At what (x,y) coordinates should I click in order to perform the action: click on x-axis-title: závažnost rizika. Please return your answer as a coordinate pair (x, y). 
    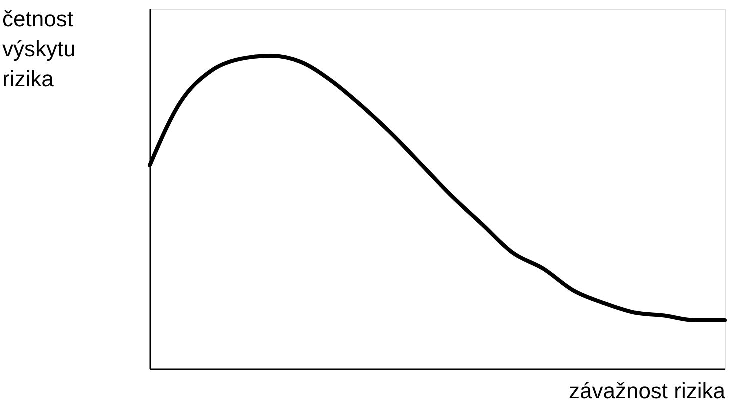
    Looking at the image, I should click on (647, 391).